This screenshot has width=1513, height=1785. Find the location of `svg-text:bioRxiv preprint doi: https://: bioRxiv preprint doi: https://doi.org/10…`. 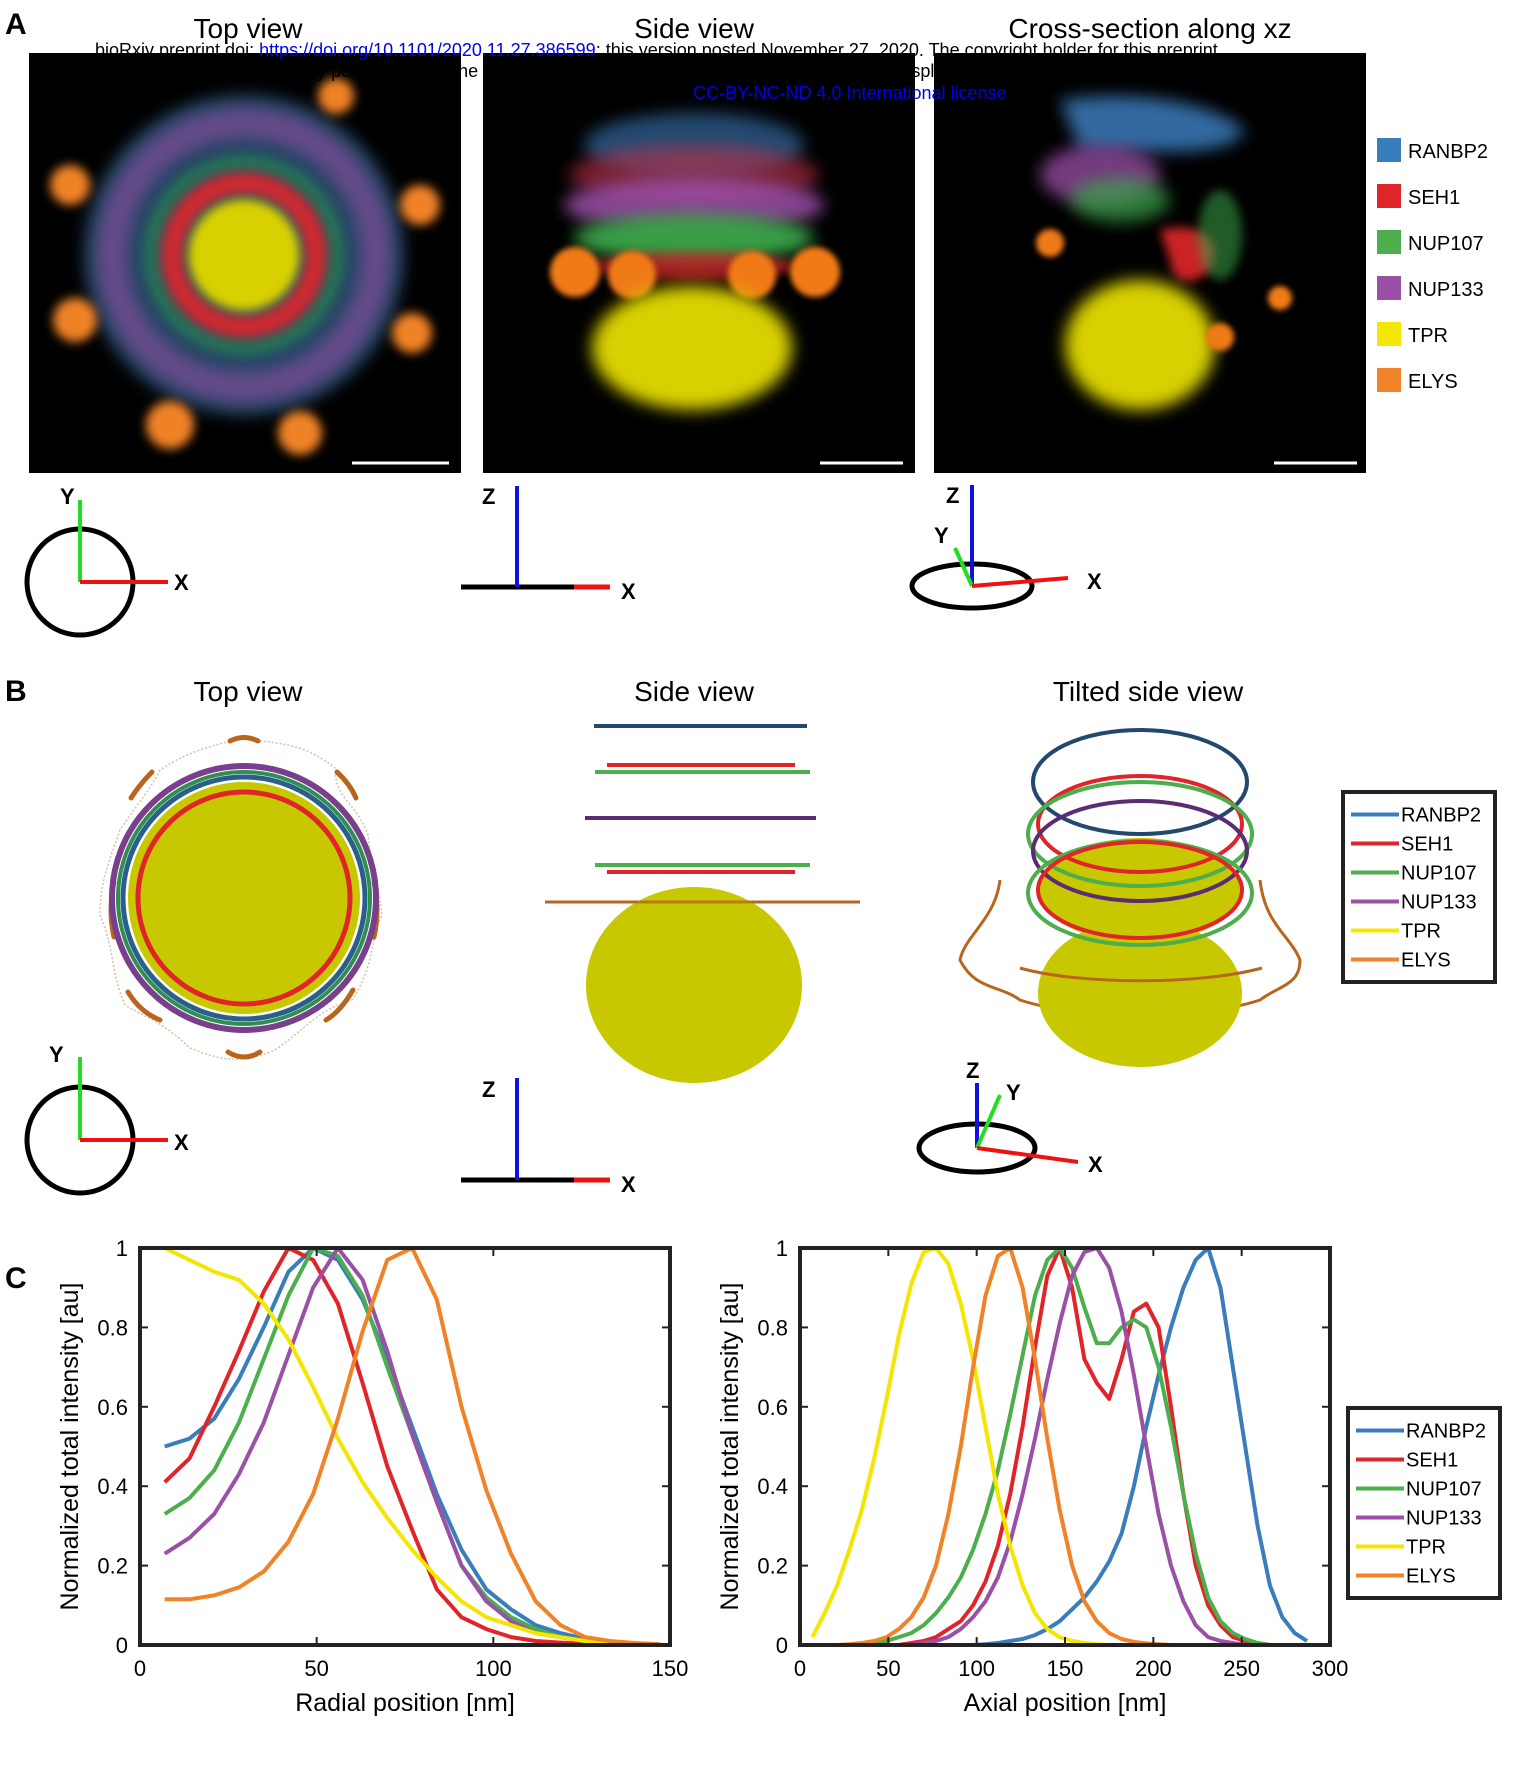

svg-text:bioRxiv preprint doi: https://: bioRxiv preprint doi: https://doi.org/10… is located at coordinates (656, 50).